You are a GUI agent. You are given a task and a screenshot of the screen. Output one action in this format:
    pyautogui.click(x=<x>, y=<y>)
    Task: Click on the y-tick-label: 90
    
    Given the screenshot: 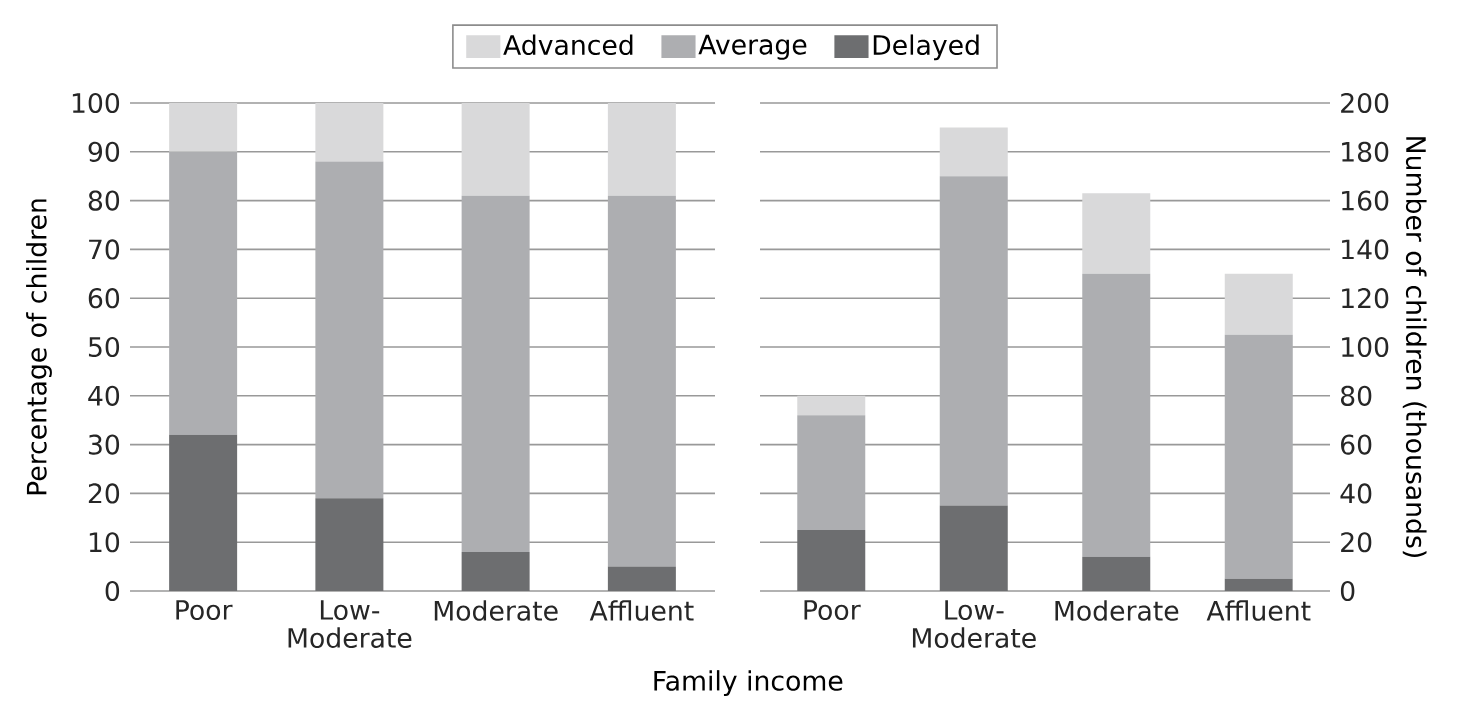 What is the action you would take?
    pyautogui.click(x=104, y=151)
    